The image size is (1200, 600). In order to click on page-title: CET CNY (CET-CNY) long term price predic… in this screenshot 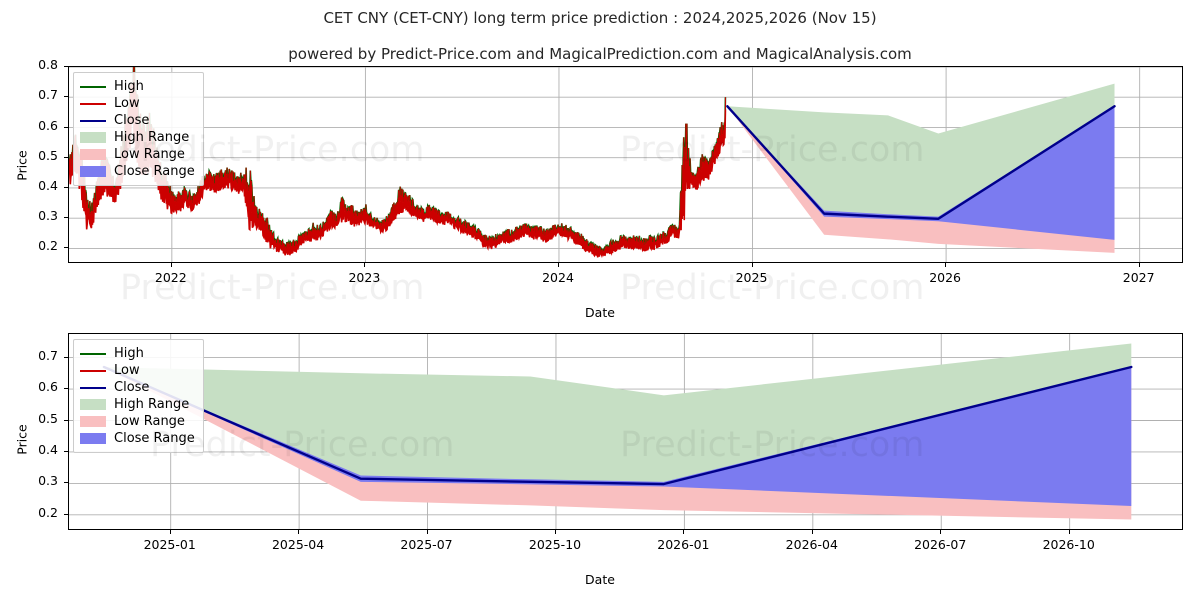, I will do `click(600, 18)`.